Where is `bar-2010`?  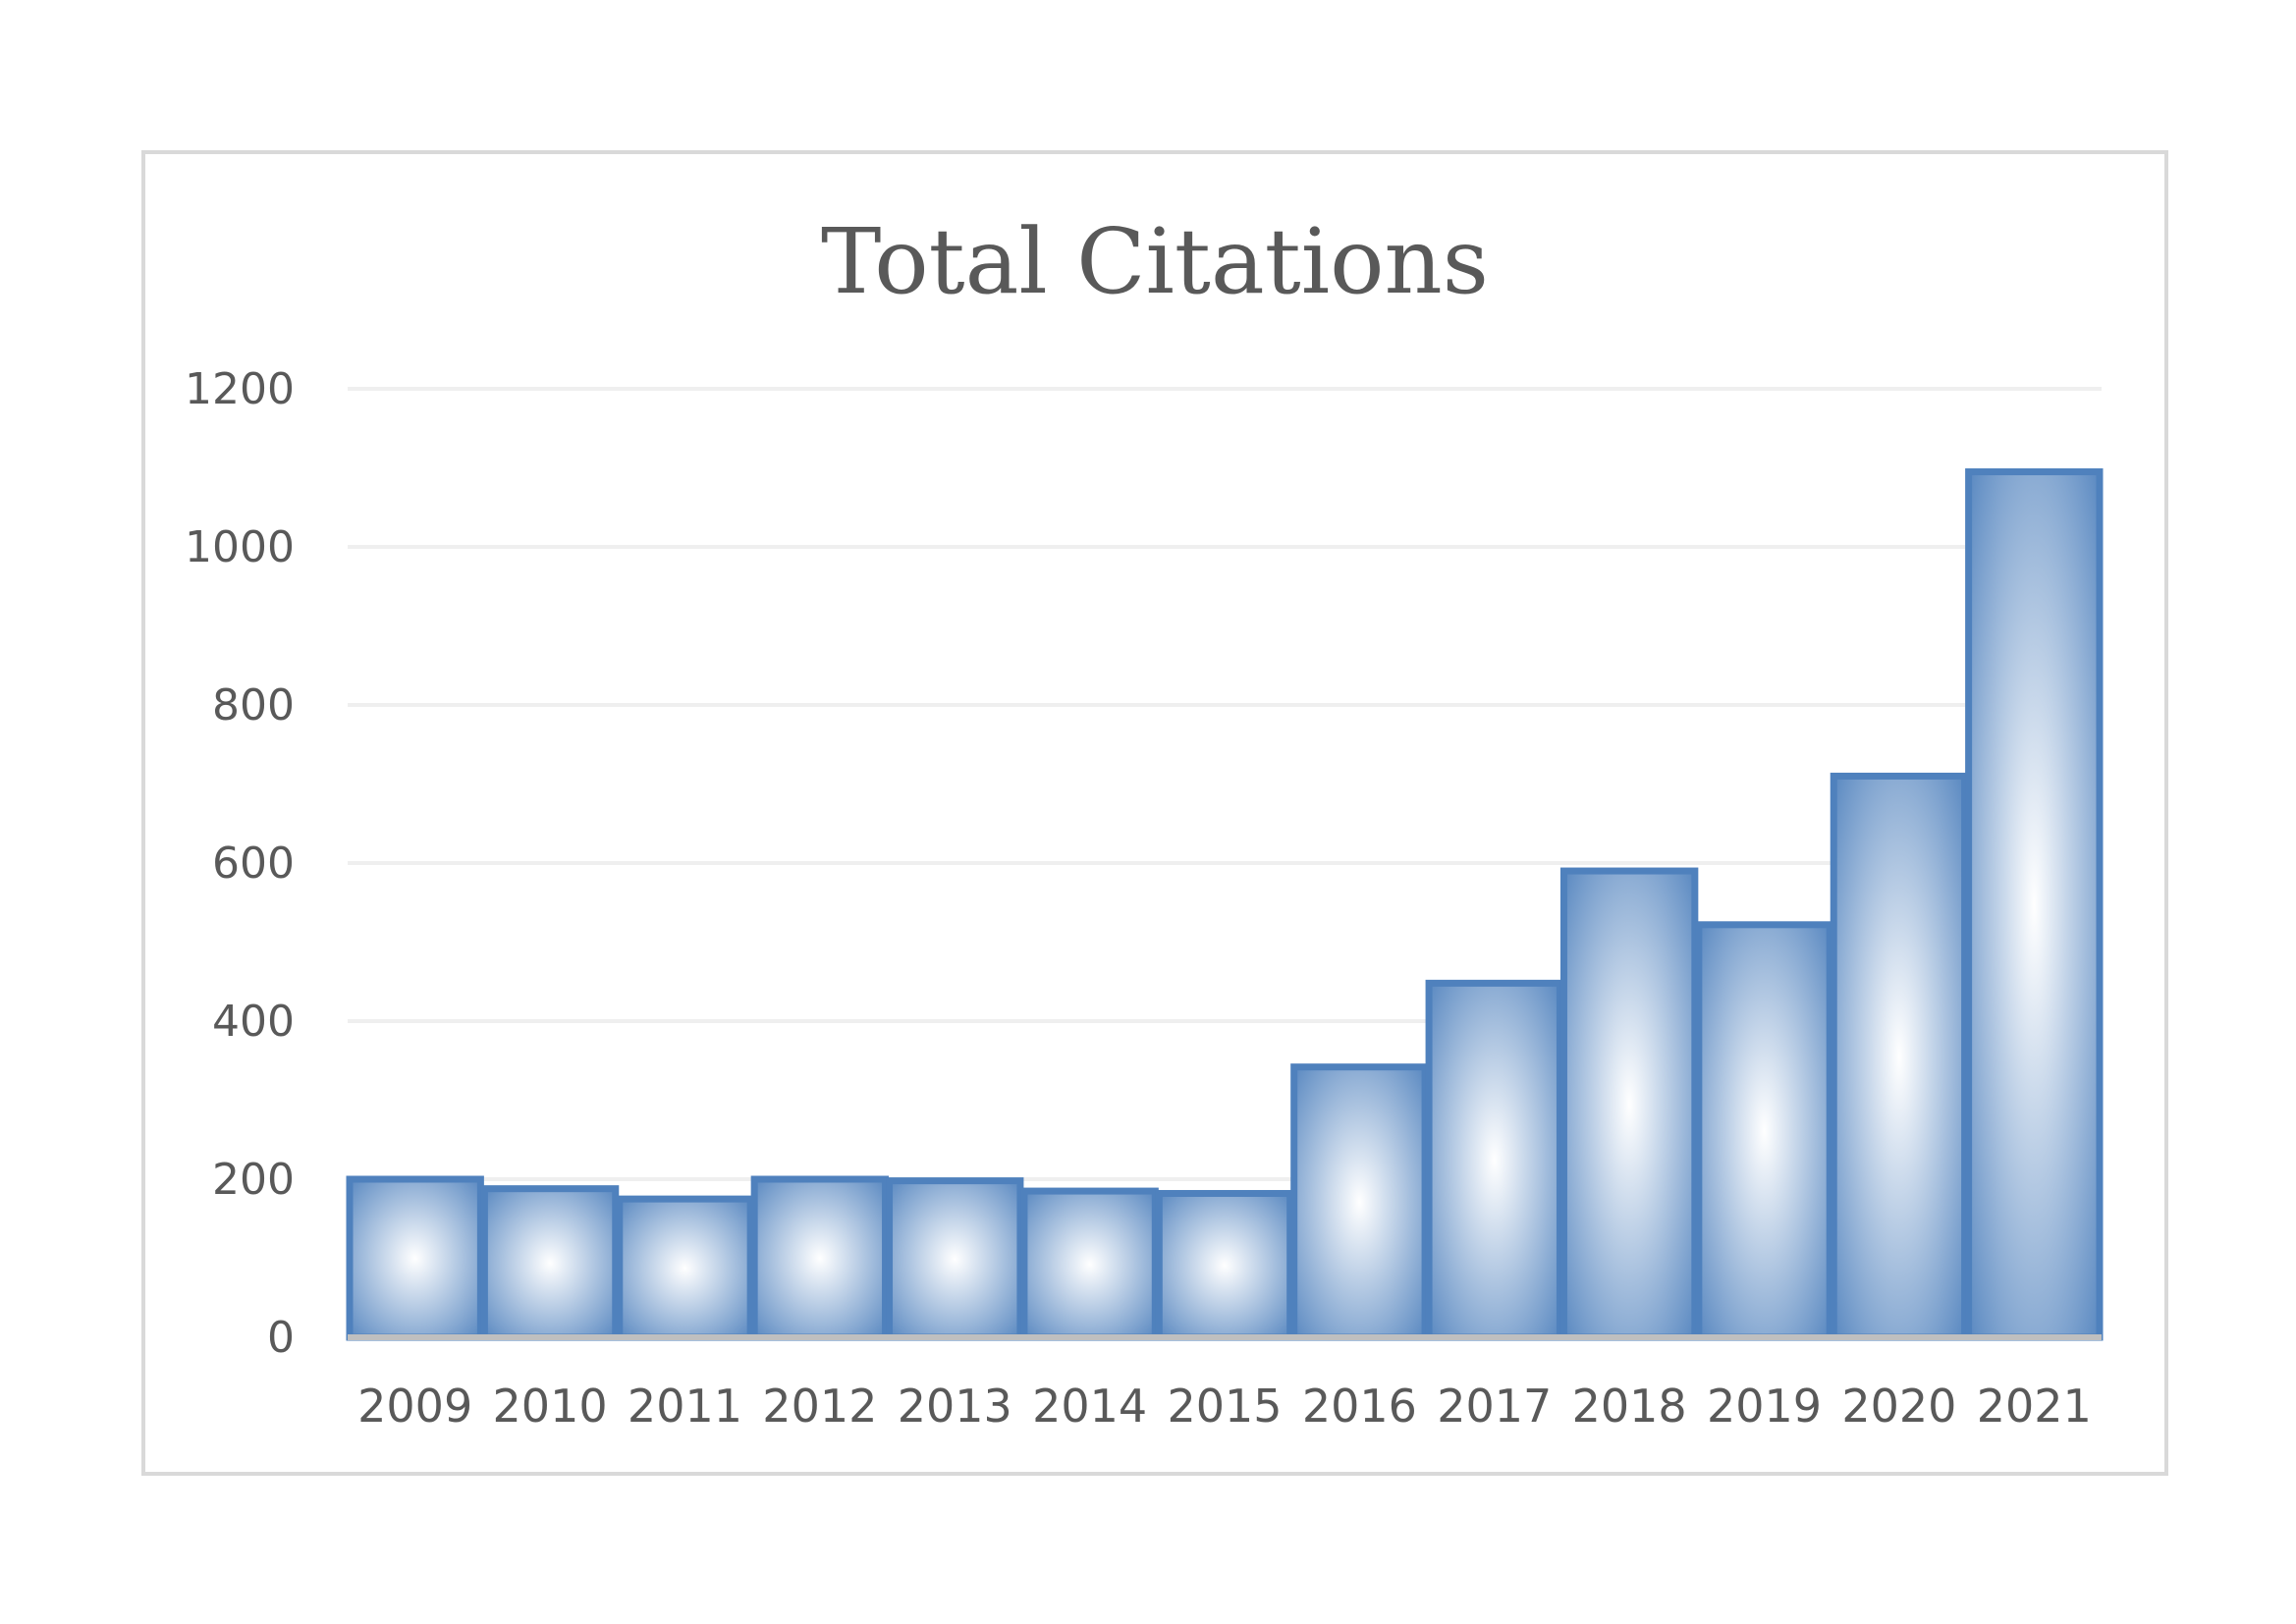
bar-2010 is located at coordinates (550, 1263).